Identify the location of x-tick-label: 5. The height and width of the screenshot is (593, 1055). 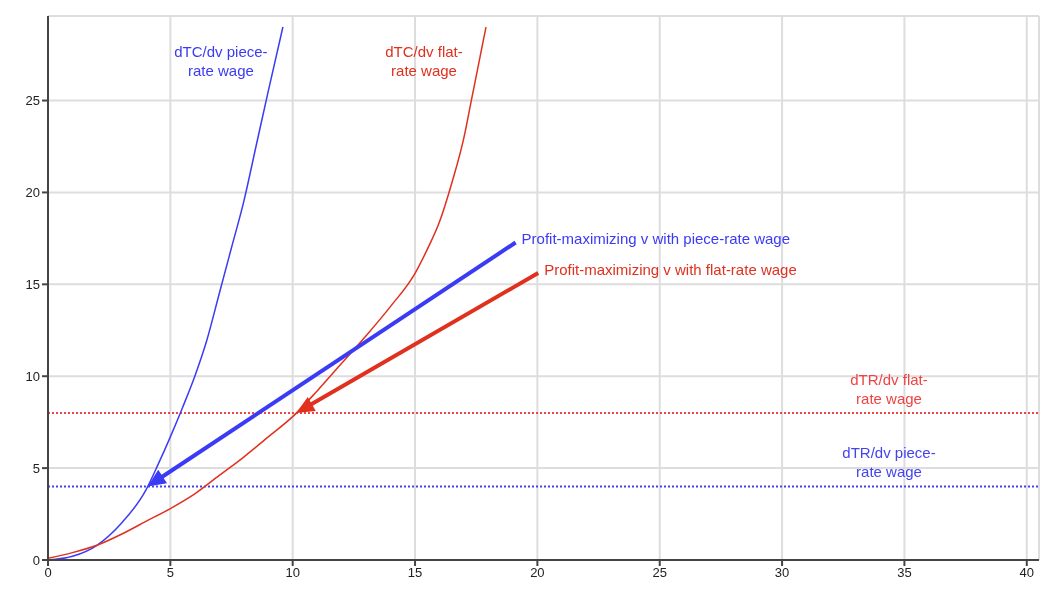
(170, 573).